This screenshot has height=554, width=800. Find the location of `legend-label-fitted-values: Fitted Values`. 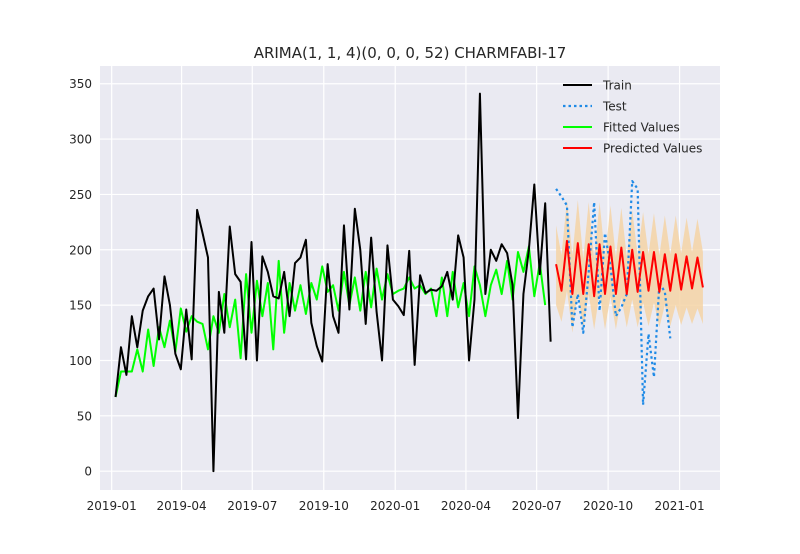

legend-label-fitted-values: Fitted Values is located at coordinates (641, 128).